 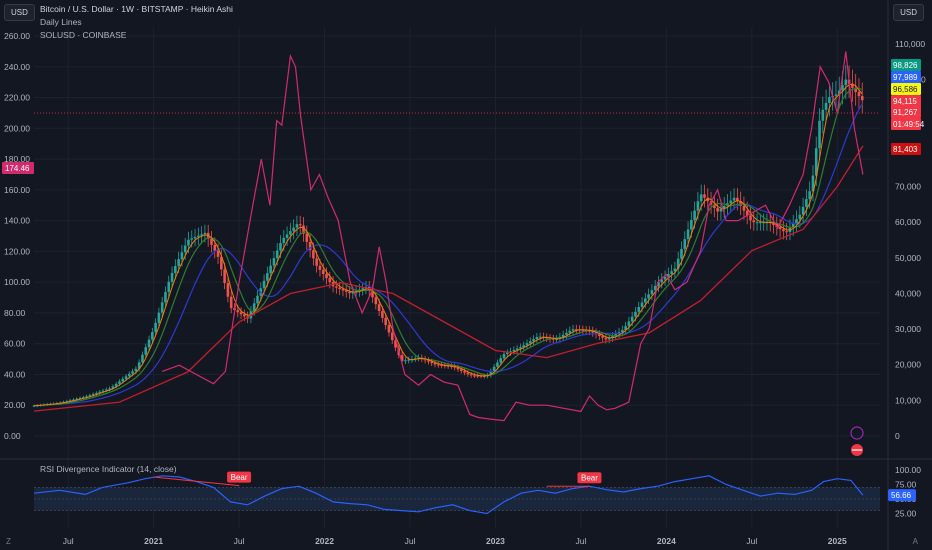 I want to click on auto-scale-mark: A, so click(x=915, y=541).